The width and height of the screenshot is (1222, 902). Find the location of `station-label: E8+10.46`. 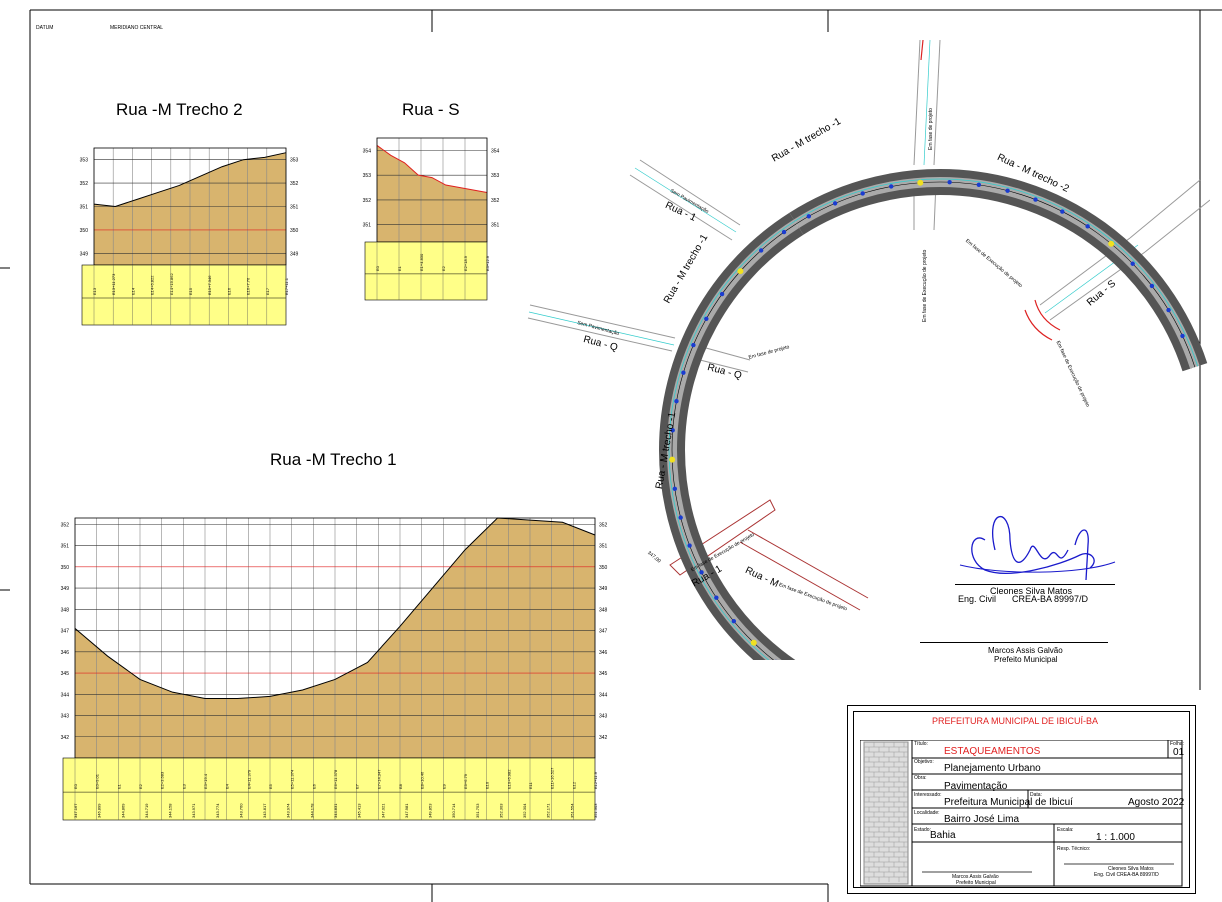

station-label: E8+10.46 is located at coordinates (422, 780).